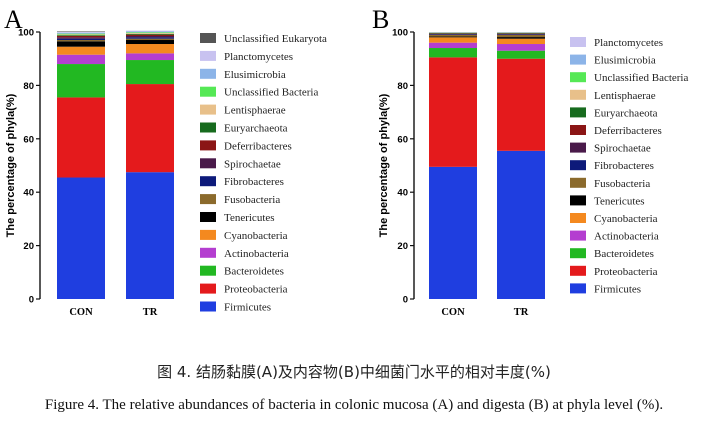  I want to click on bar-segment-a-tr-deferribacteres, so click(150, 35).